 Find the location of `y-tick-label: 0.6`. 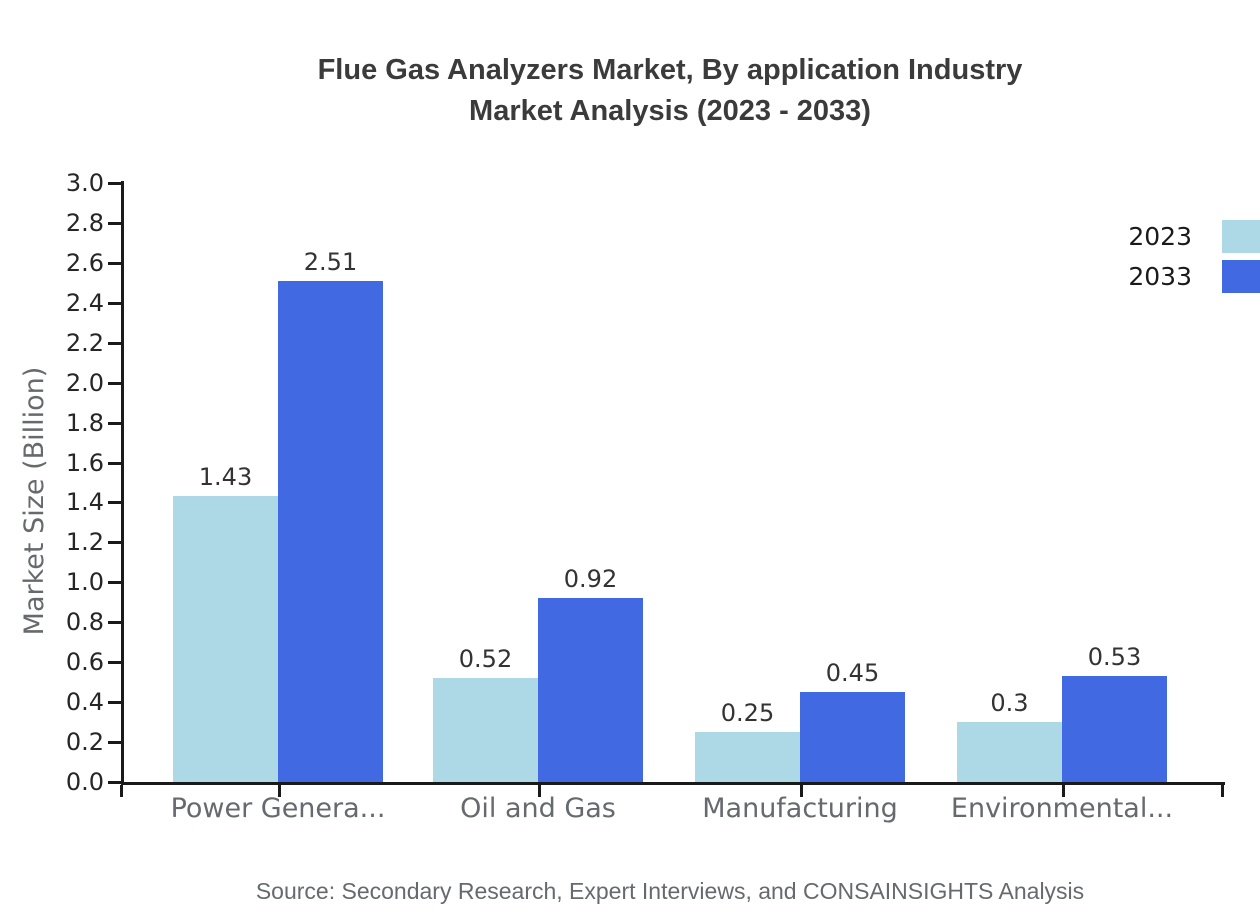

y-tick-label: 0.6 is located at coordinates (84, 662).